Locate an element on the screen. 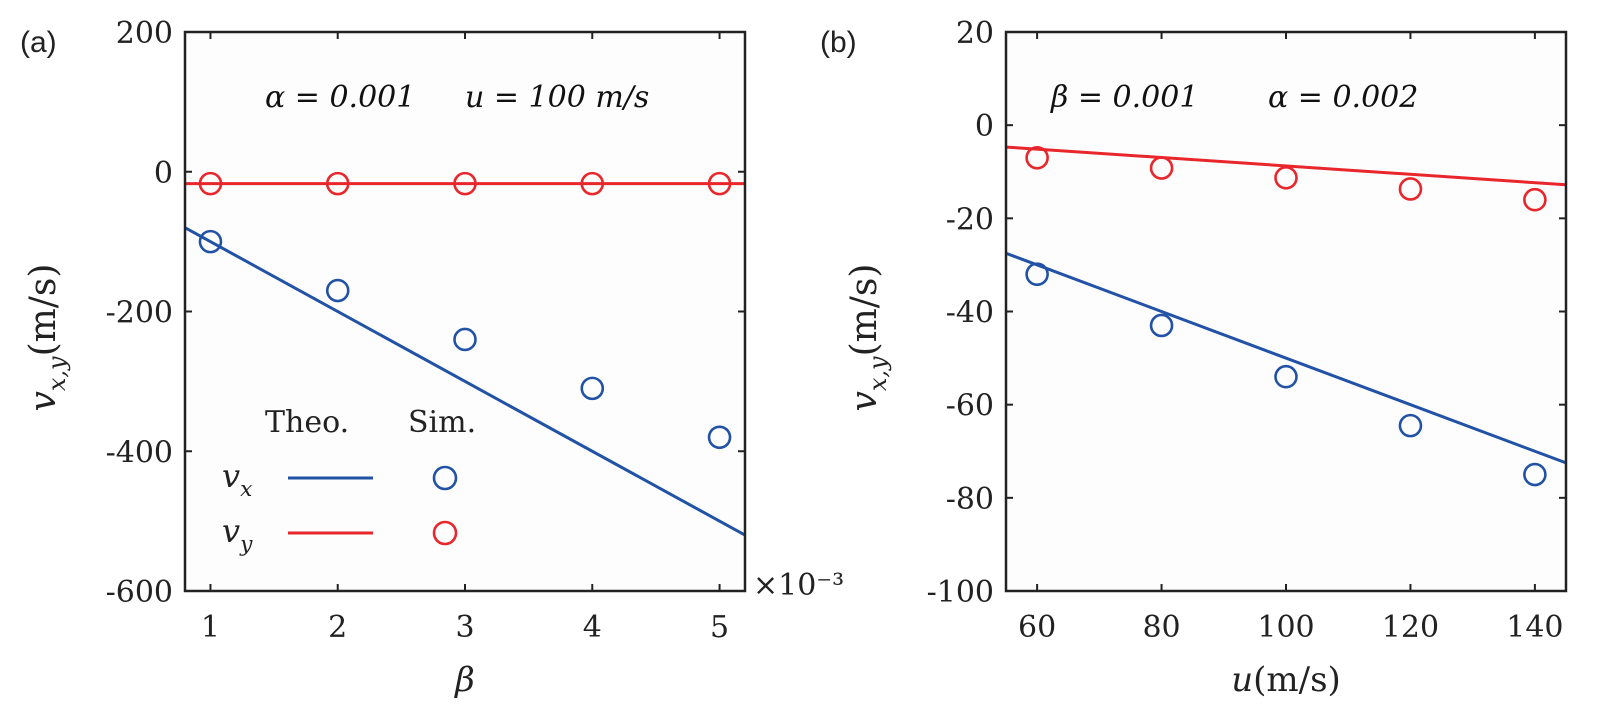 Image resolution: width=1600 pixels, height=712 pixels. panel-a-x-tick-label: 2 is located at coordinates (337, 627).